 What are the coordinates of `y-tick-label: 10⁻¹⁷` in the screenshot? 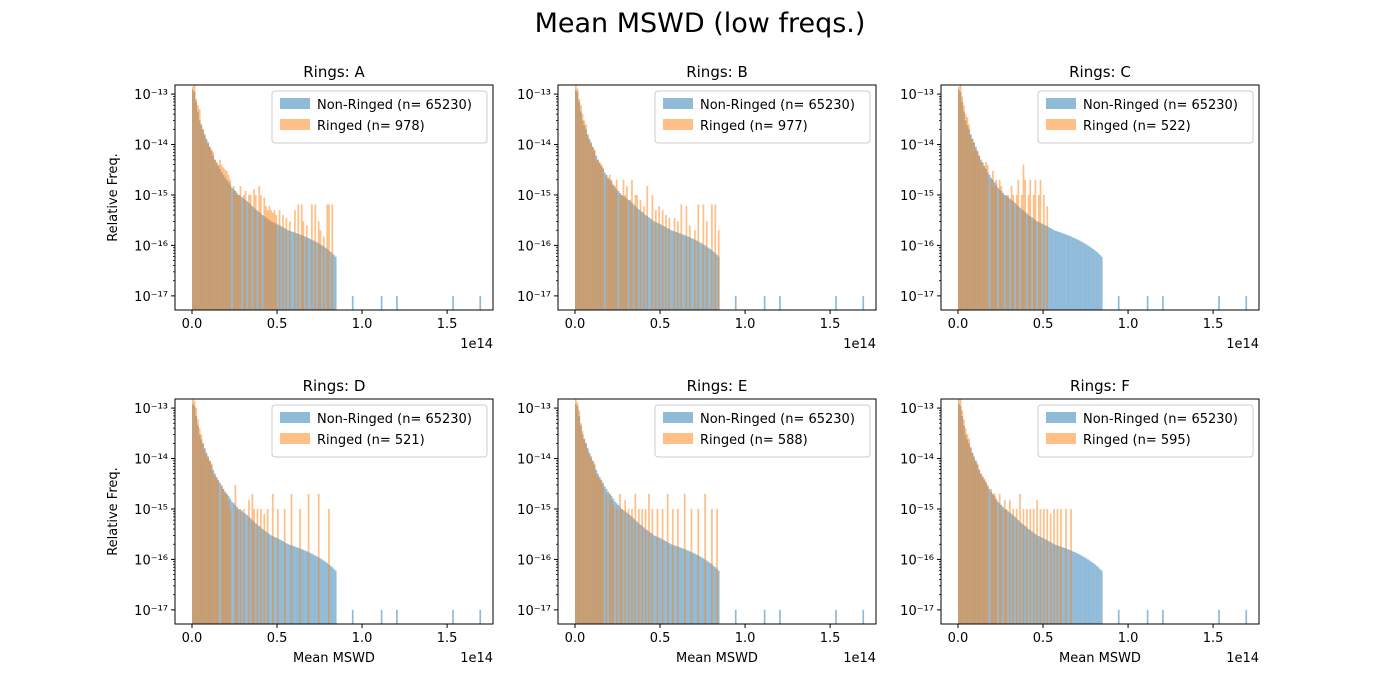 It's located at (917, 297).